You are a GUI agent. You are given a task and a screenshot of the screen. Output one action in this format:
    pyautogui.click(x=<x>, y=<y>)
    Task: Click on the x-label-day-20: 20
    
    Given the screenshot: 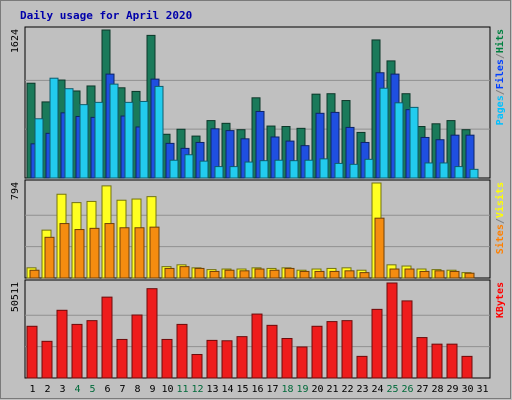 What is the action you would take?
    pyautogui.click(x=317, y=389)
    